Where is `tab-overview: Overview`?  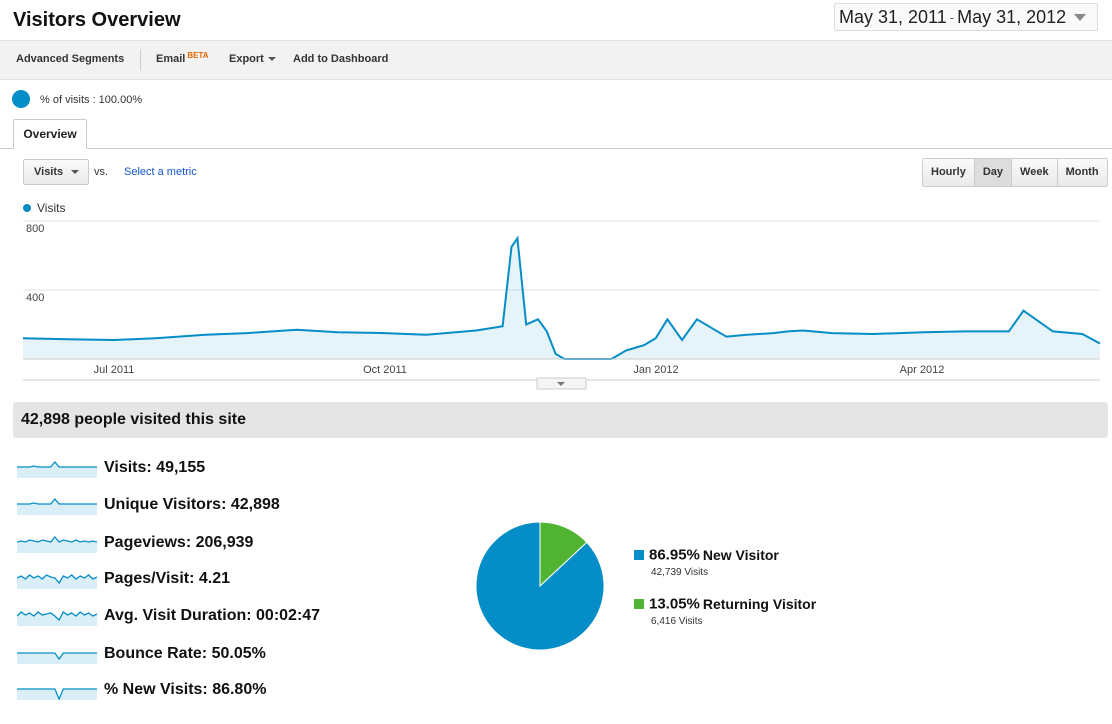
tab-overview: Overview is located at coordinates (50, 134).